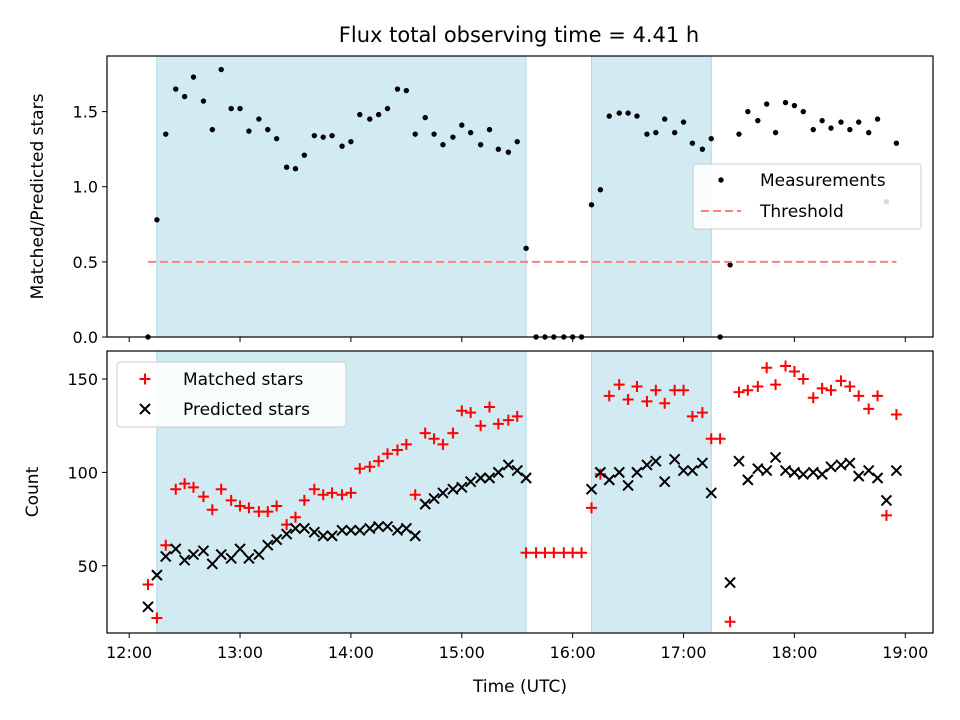  Describe the element at coordinates (794, 652) in the screenshot. I see `x-tick-label: 18:00` at that location.